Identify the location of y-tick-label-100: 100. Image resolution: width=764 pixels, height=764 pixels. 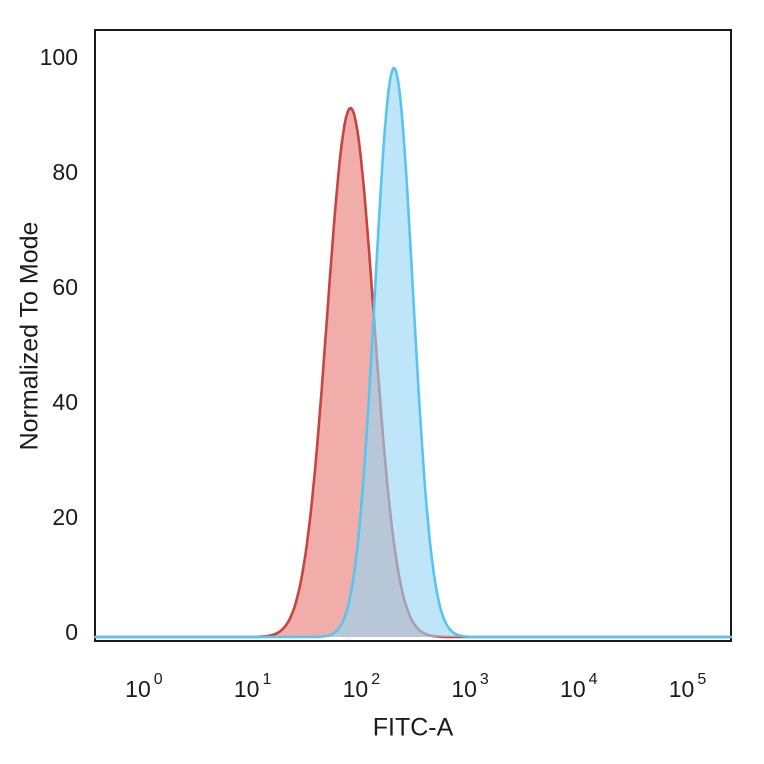
(59, 57).